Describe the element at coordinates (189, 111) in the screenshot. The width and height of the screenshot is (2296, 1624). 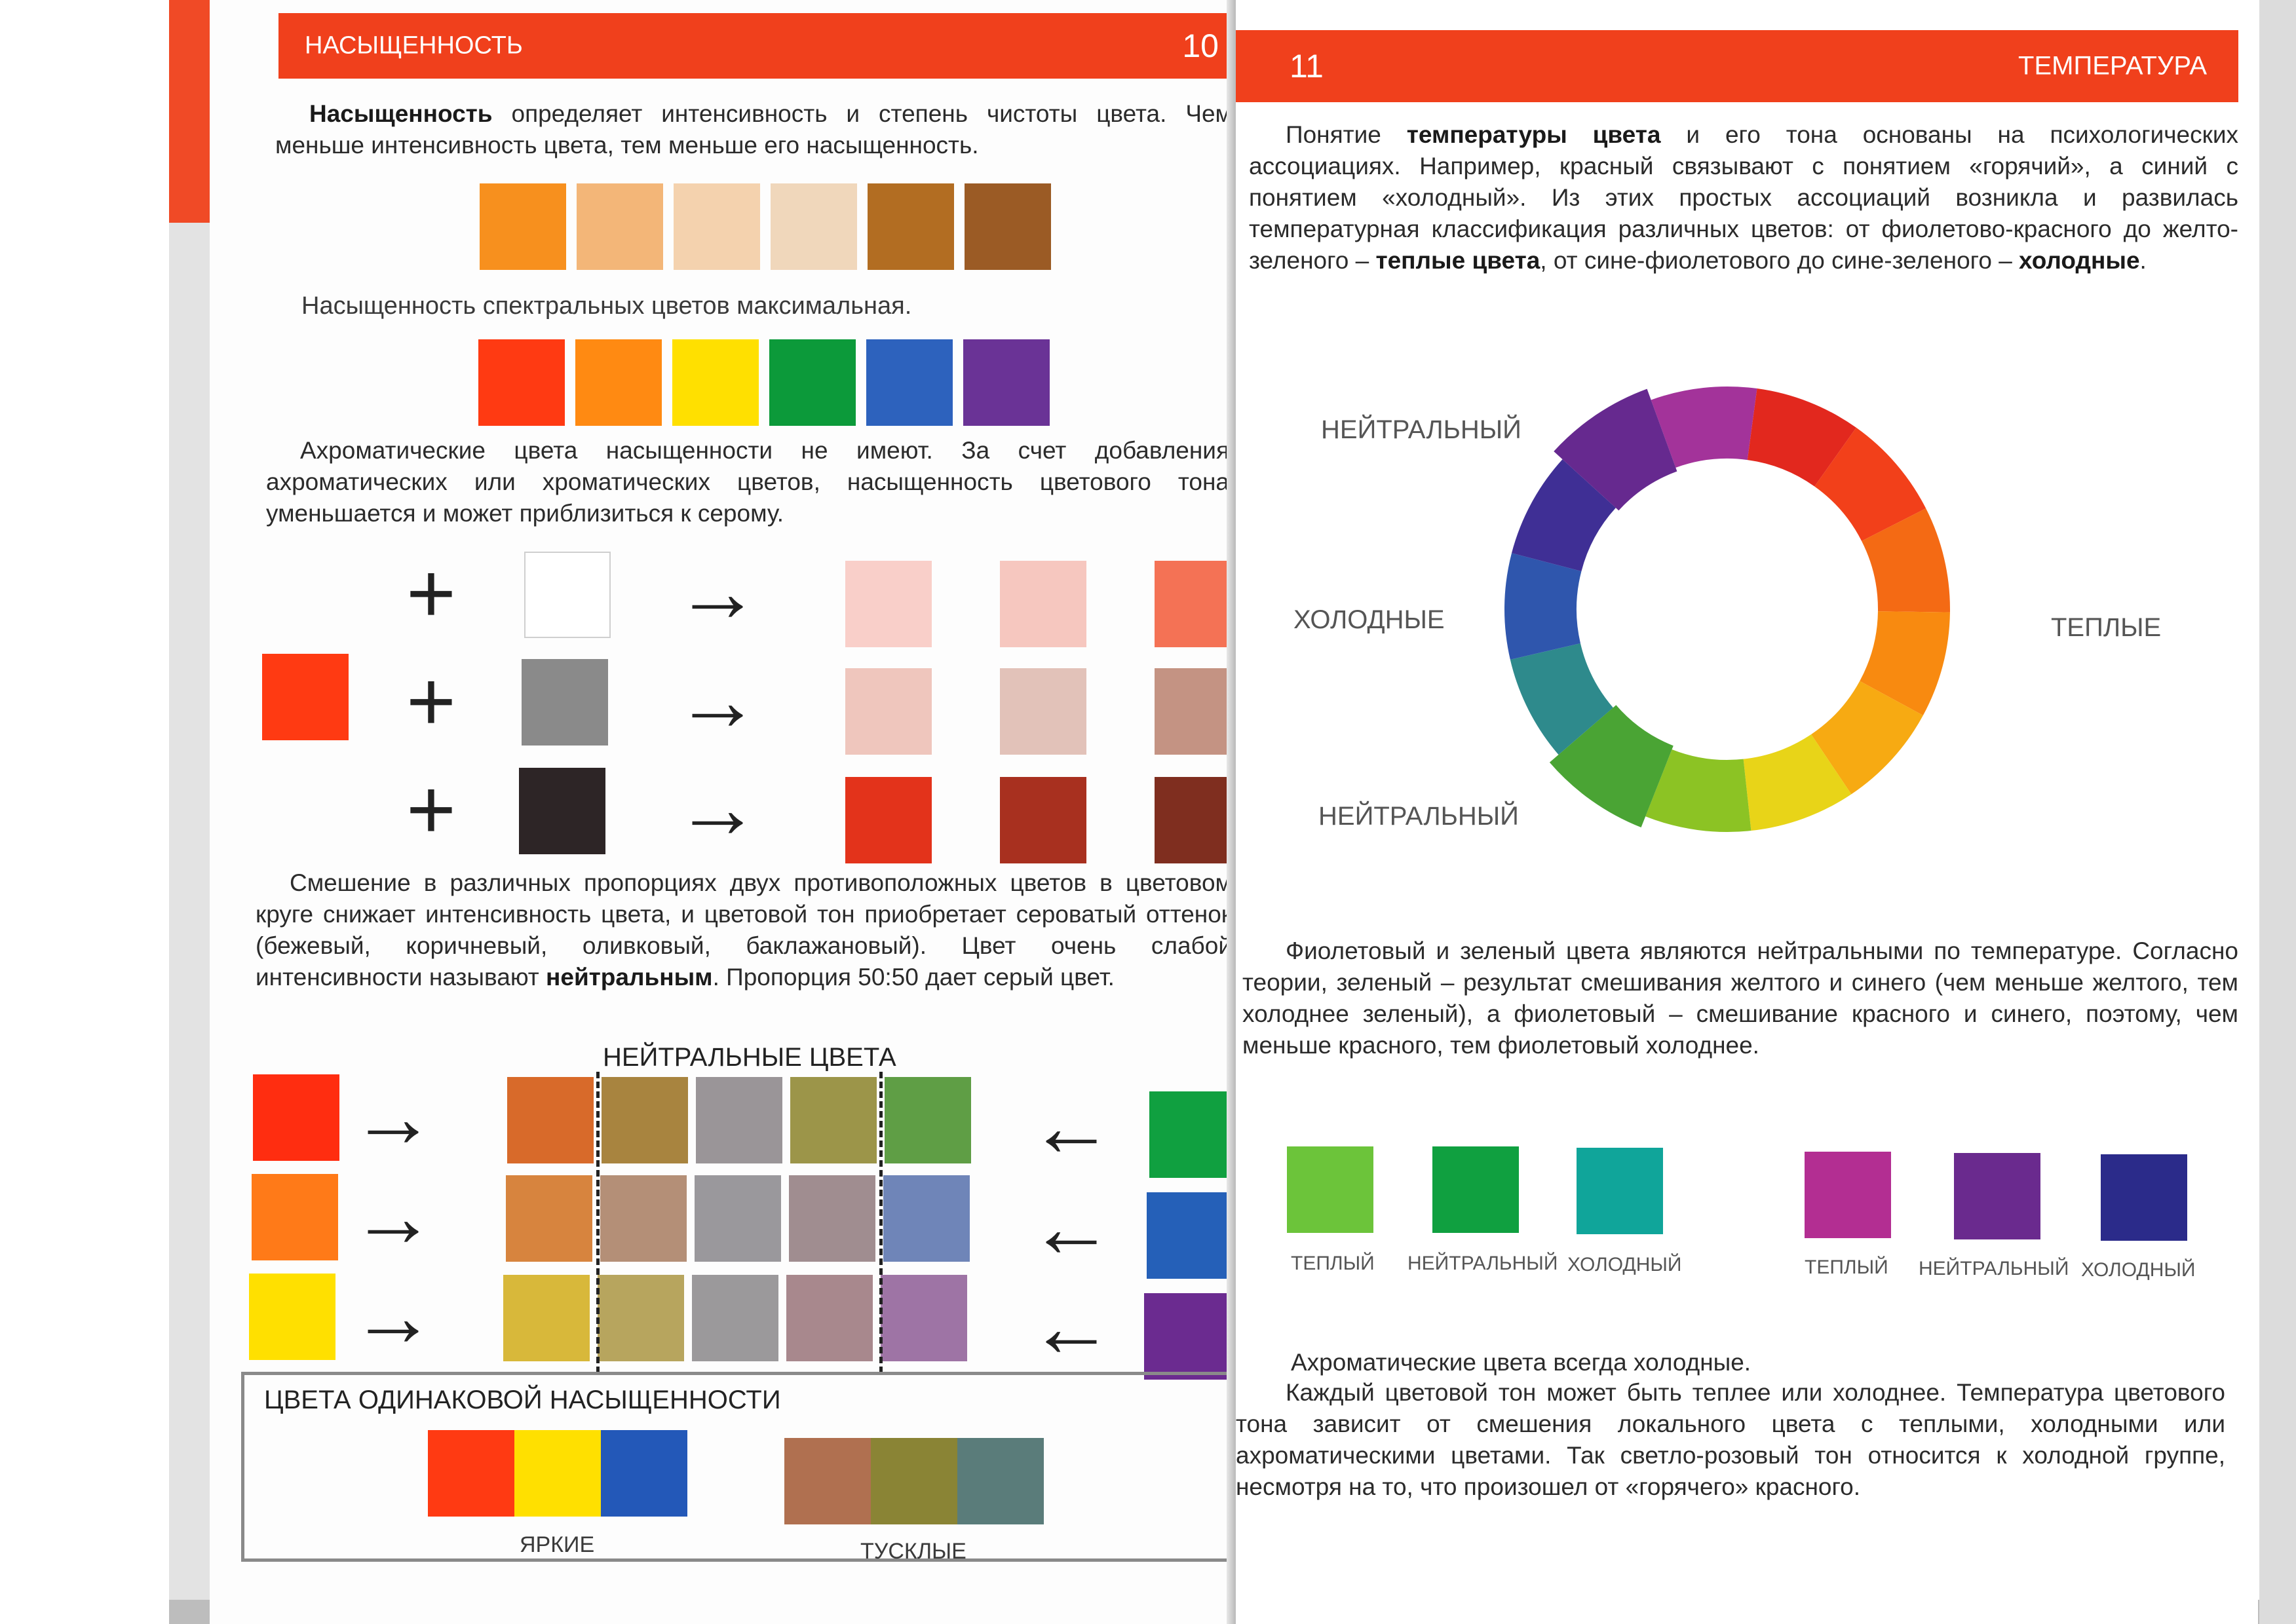
I see `left-cover-edge` at that location.